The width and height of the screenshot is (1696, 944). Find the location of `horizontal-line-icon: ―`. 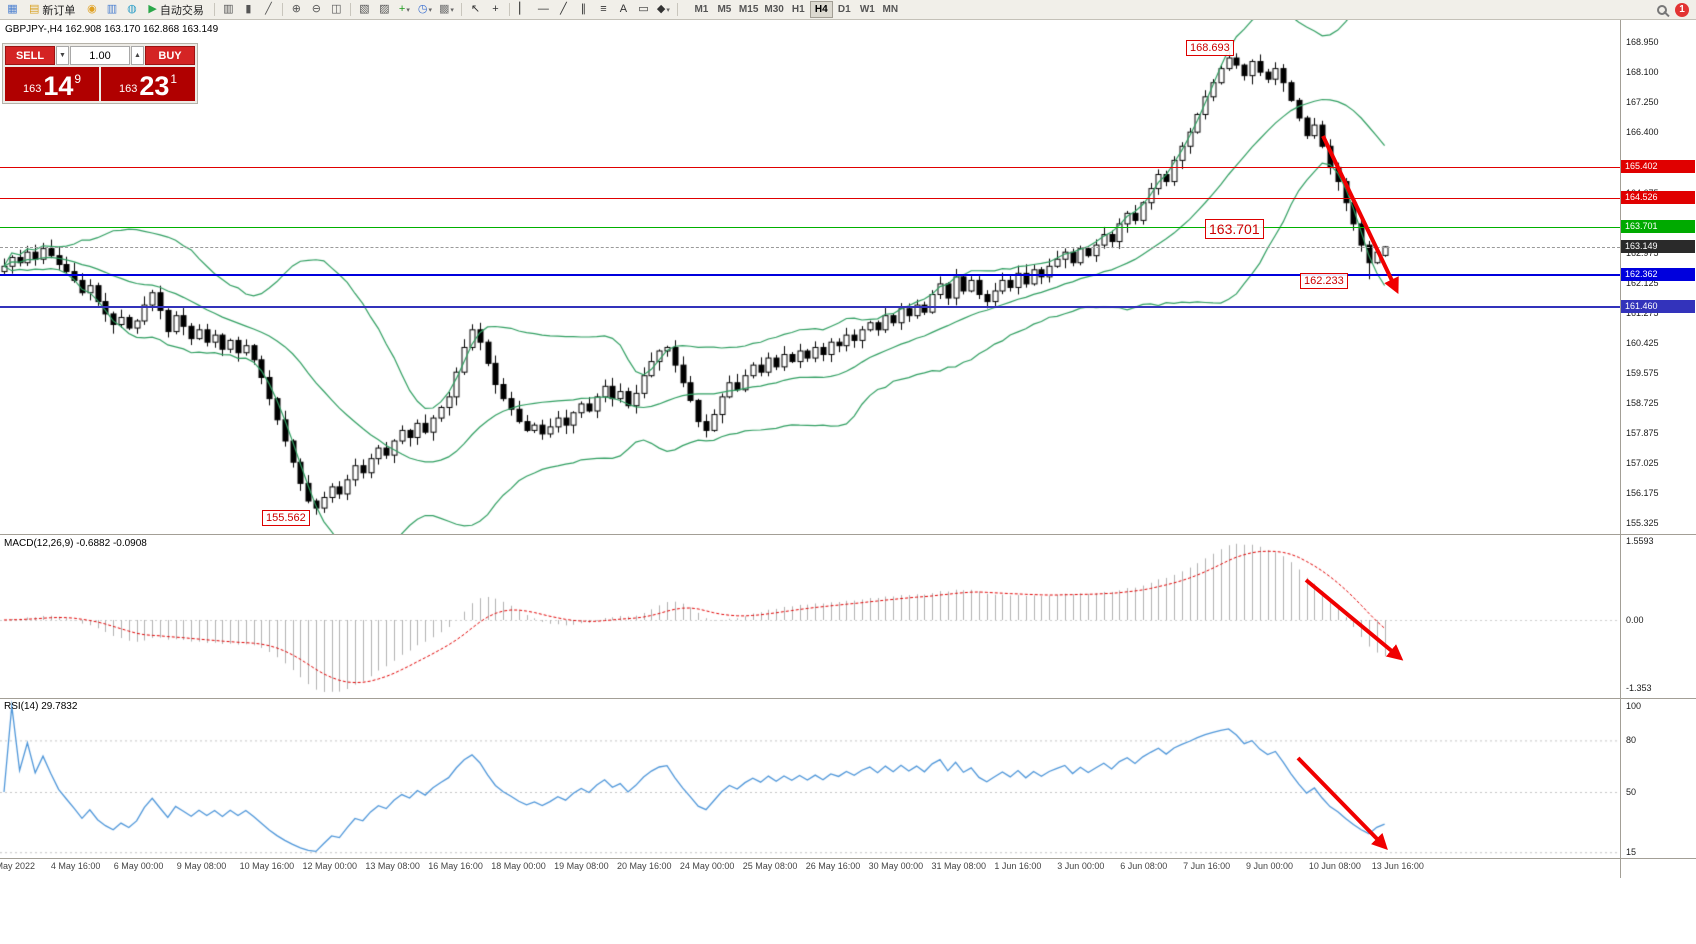

horizontal-line-icon: ― is located at coordinates (543, 9).